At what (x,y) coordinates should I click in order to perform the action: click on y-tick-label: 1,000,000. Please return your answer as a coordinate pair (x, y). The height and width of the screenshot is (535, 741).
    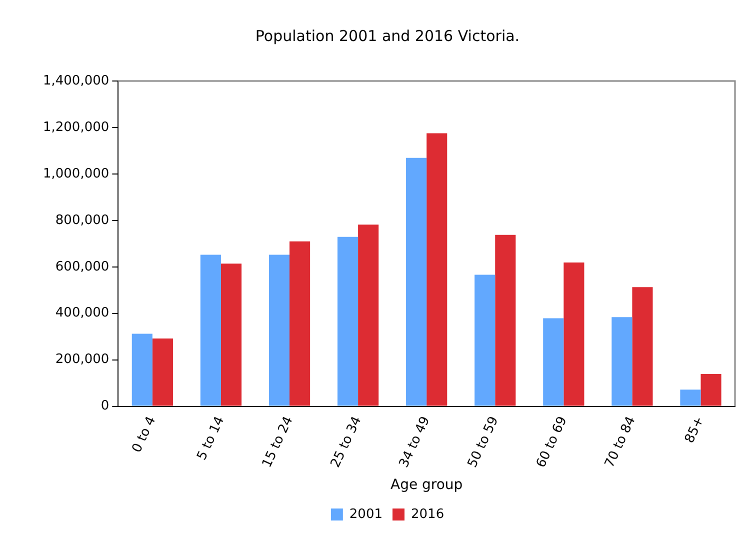
    Looking at the image, I should click on (76, 174).